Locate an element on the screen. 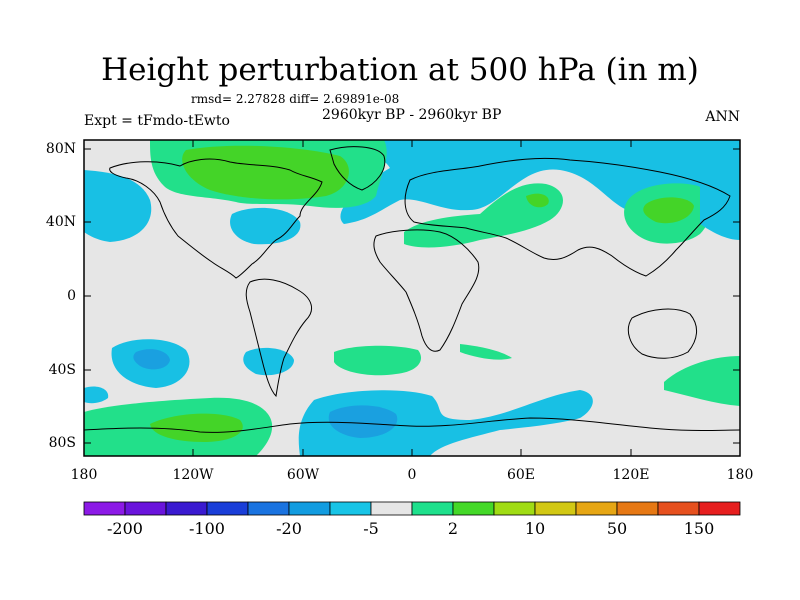 This screenshot has height=600, width=800. lat-label-40s: 40S is located at coordinates (62, 370).